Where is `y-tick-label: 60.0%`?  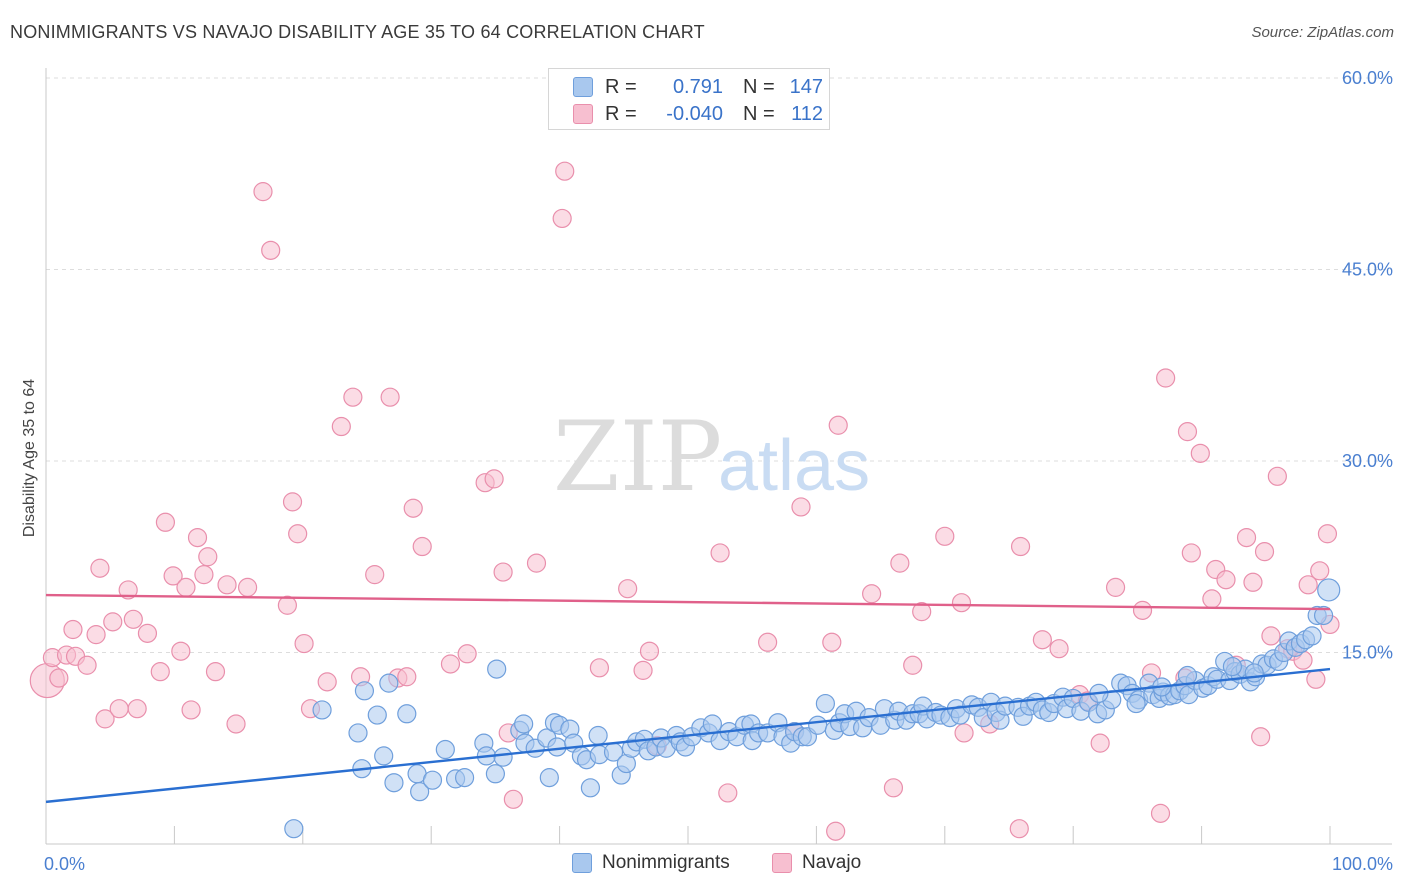 y-tick-label: 60.0% is located at coordinates (1367, 78).